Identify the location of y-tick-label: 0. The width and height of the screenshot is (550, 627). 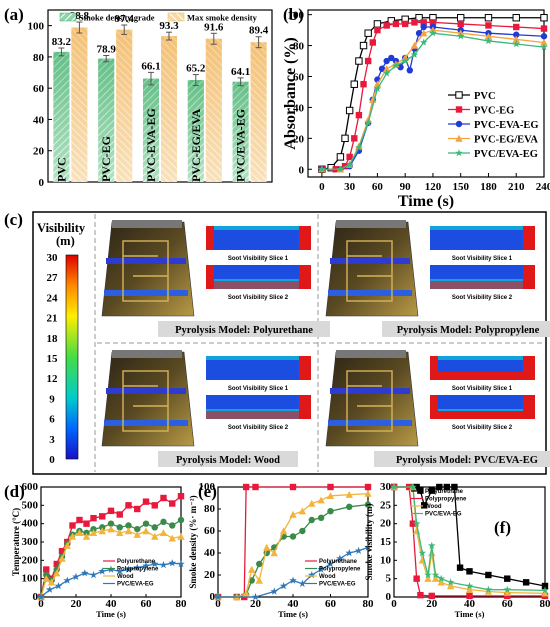
(213, 597).